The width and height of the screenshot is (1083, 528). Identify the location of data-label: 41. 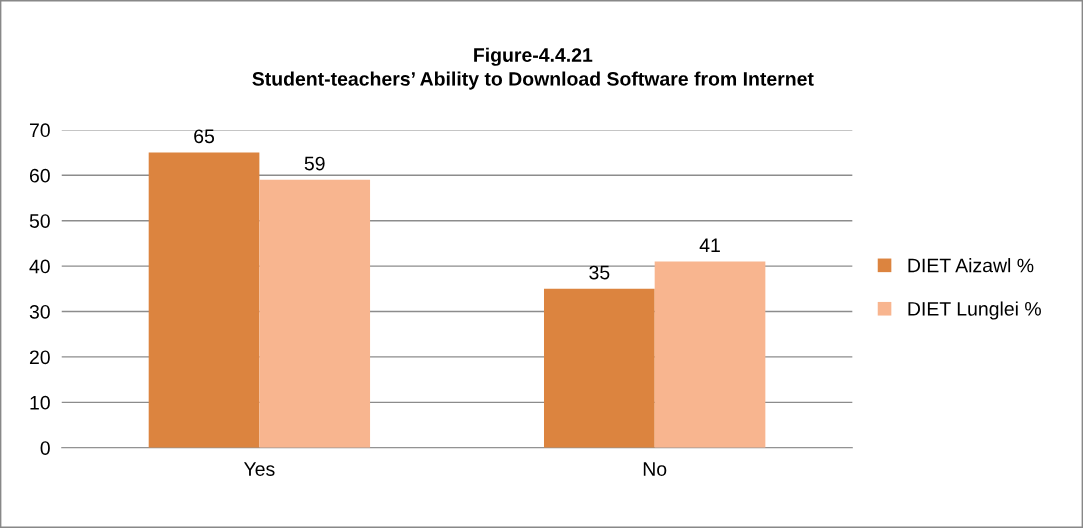
(709, 245).